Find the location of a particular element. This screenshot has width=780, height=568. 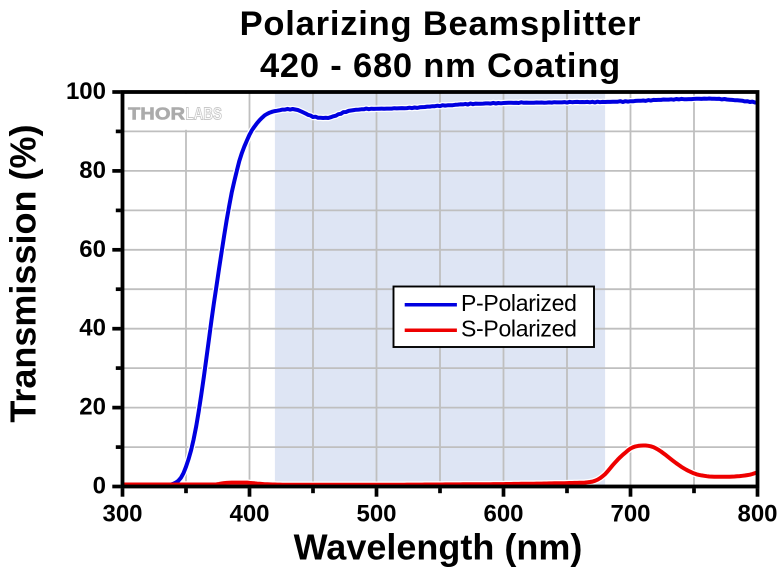

svg-text: 800 is located at coordinates (757, 514).